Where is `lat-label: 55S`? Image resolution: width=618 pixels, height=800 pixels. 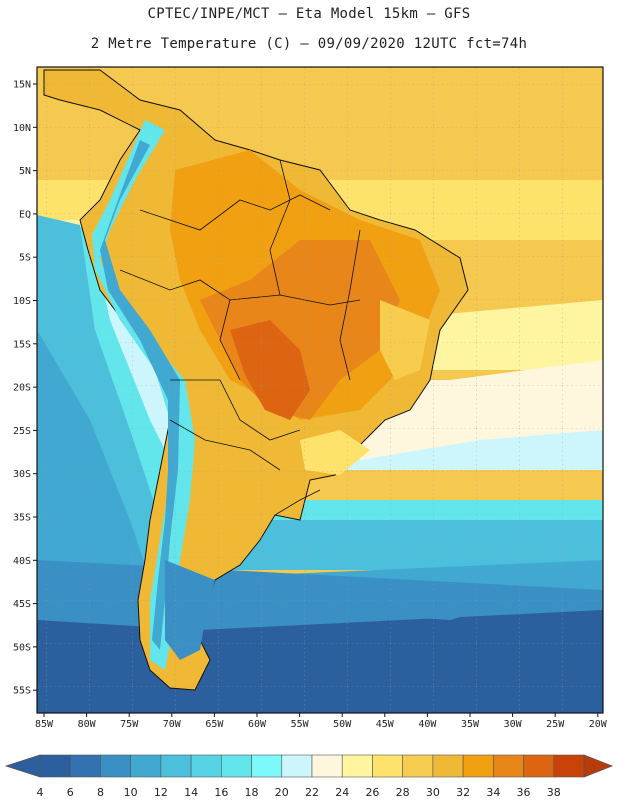
lat-label: 55S is located at coordinates (22, 691).